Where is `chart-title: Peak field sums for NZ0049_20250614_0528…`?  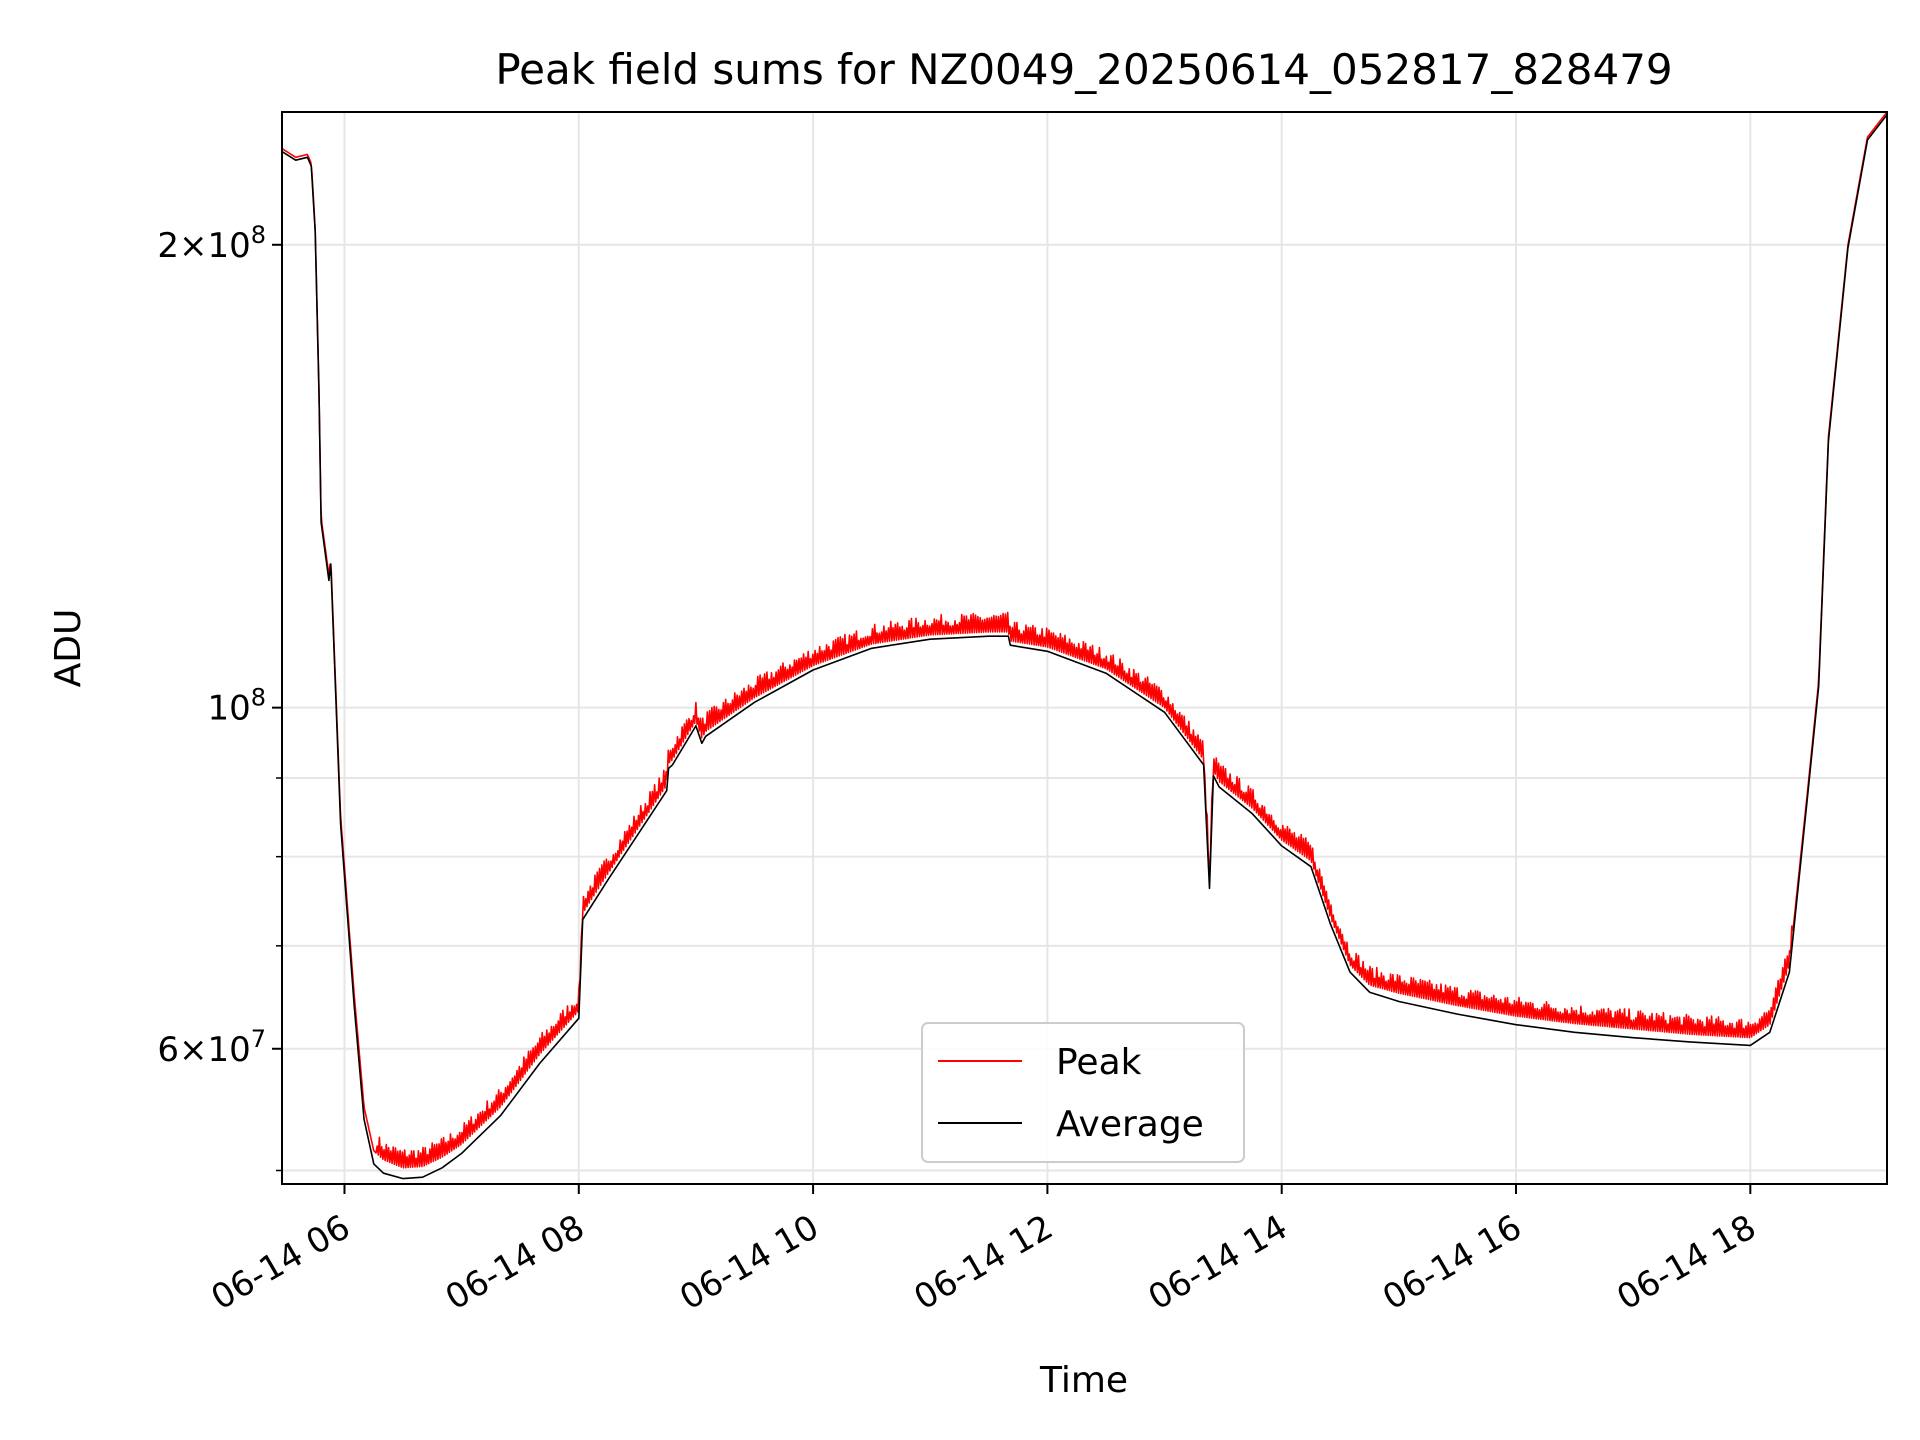 chart-title: Peak field sums for NZ0049_20250614_0528… is located at coordinates (1083, 69).